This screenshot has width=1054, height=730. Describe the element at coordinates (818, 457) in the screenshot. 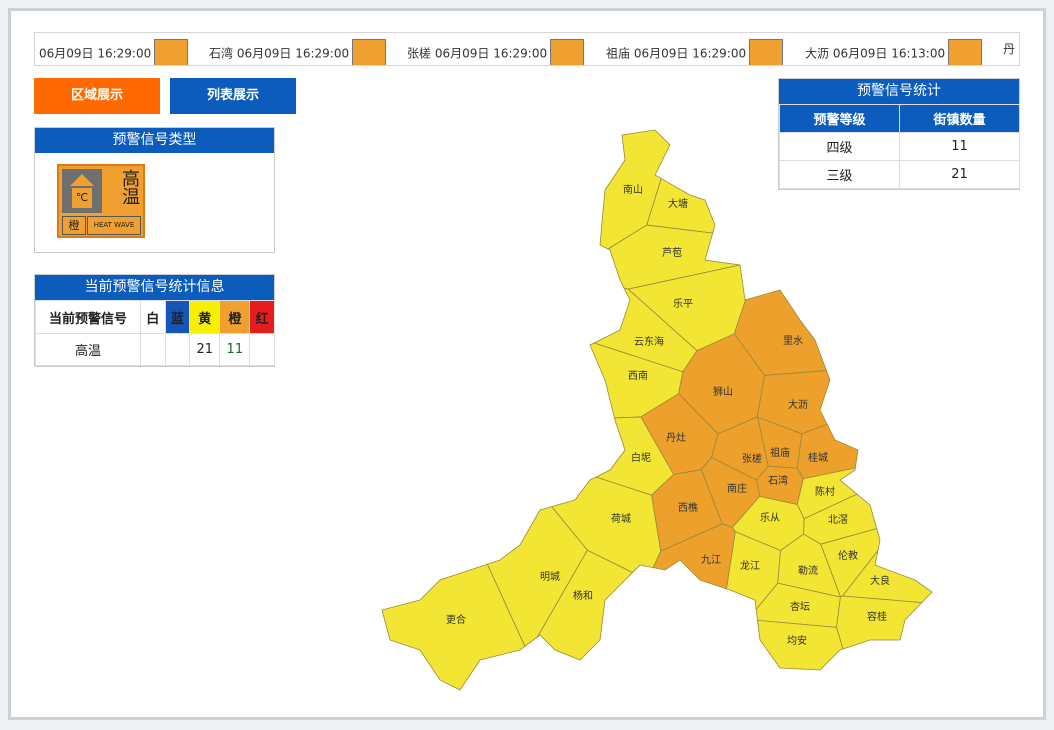

I see `town-label: 桂城` at that location.